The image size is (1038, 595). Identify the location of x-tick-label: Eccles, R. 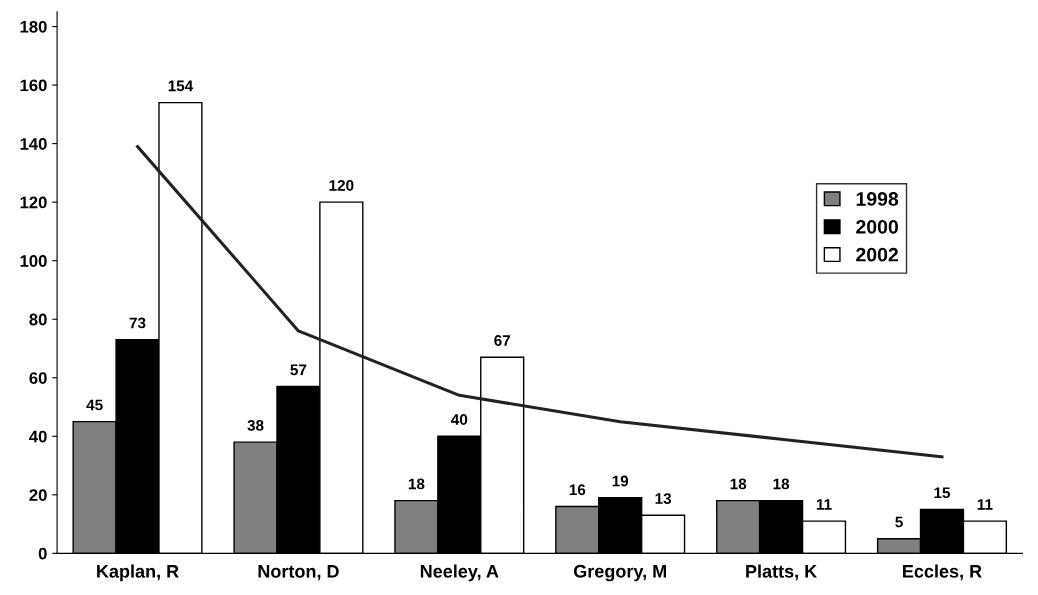
(942, 572).